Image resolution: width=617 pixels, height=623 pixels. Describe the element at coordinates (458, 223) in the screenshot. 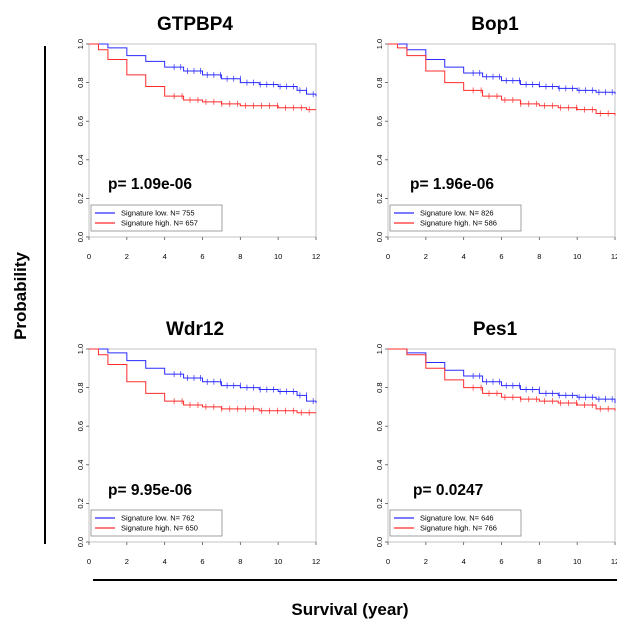

I see `legend-label: Signature high. N= 586` at that location.